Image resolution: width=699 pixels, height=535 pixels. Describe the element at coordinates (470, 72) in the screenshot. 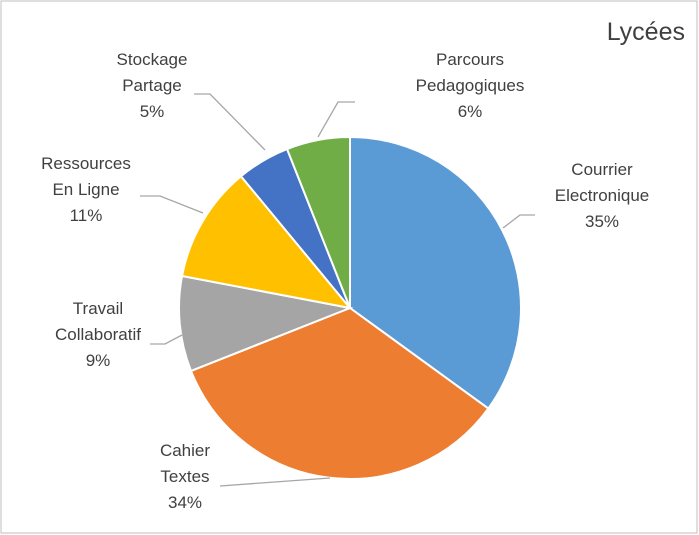

I see `category-label: Parcours Pedagogiques` at that location.